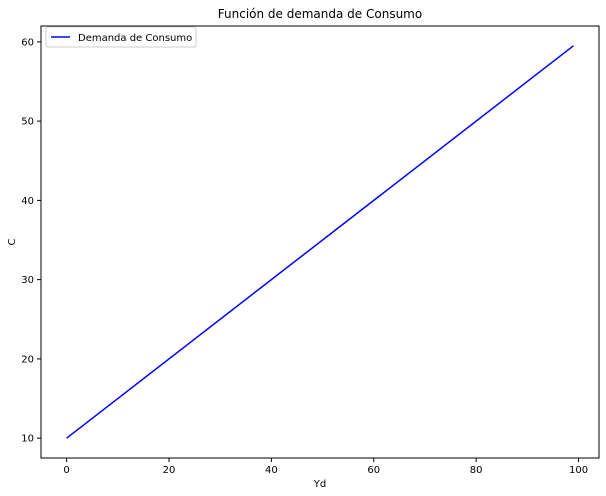  Describe the element at coordinates (325, 467) in the screenshot. I see `x-axis: 0 20 40 60 80 100` at that location.